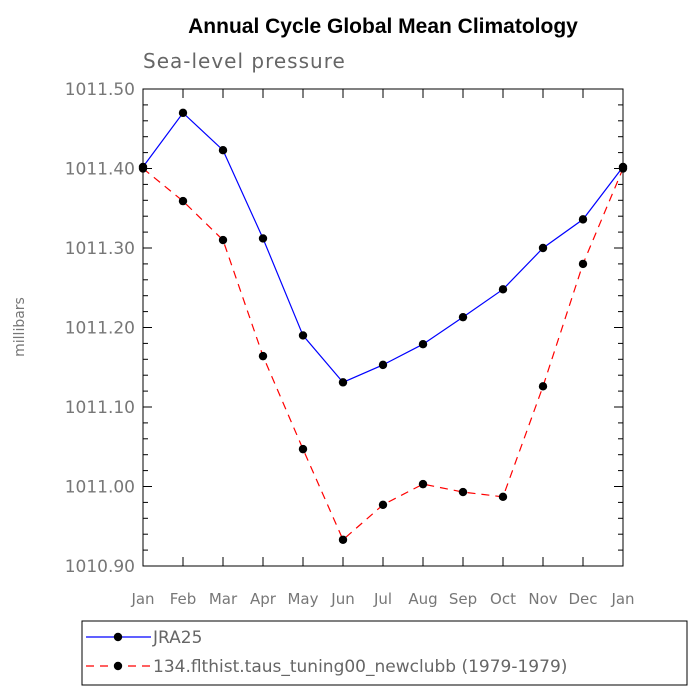 The width and height of the screenshot is (700, 700). Describe the element at coordinates (20, 327) in the screenshot. I see `y-axis-label: millibars` at that location.